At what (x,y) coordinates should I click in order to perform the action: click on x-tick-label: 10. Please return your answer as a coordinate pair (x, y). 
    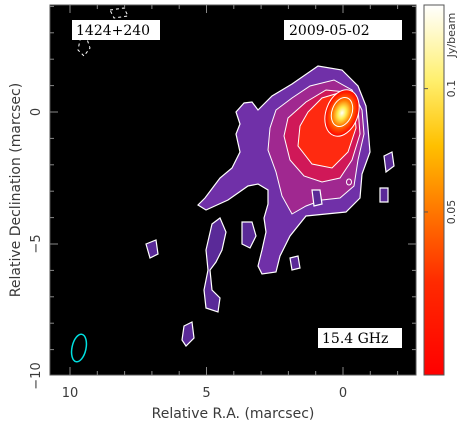
    Looking at the image, I should click on (70, 393).